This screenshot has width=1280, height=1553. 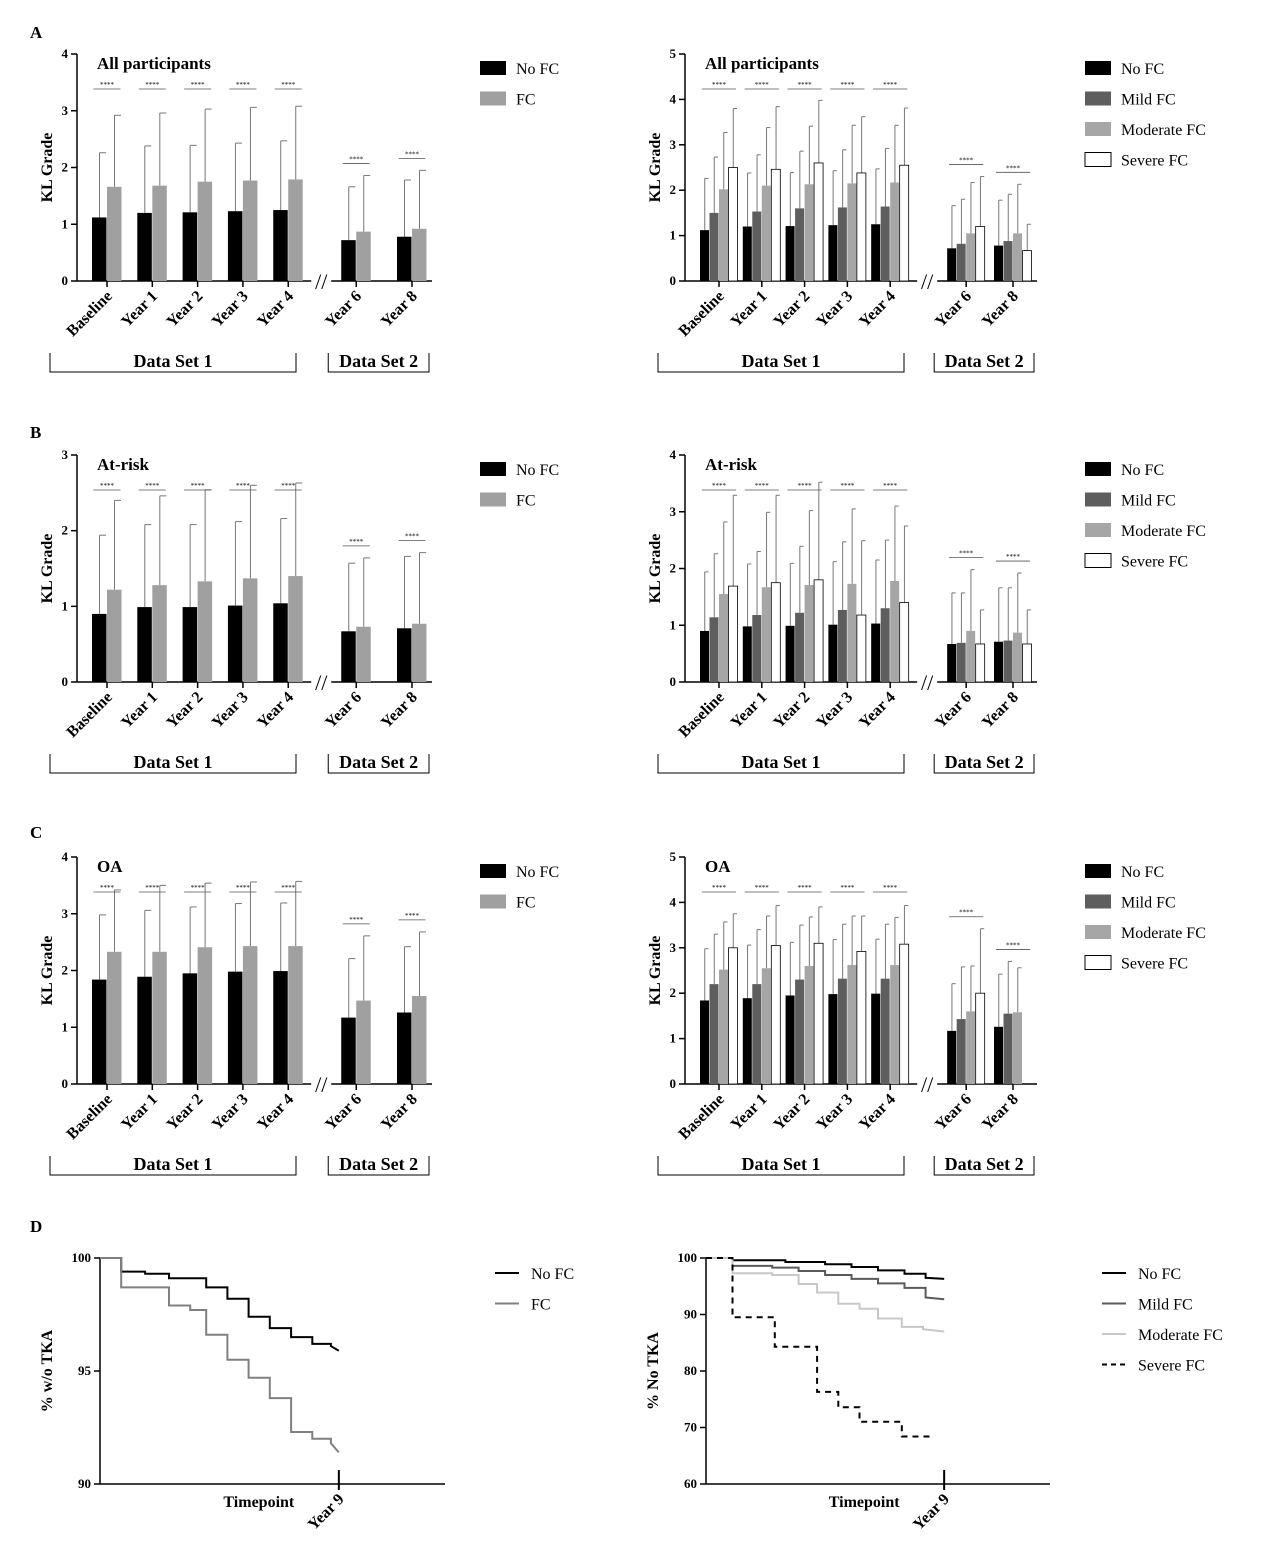 What do you see at coordinates (690, 1314) in the screenshot?
I see `y-tick-label: 90` at bounding box center [690, 1314].